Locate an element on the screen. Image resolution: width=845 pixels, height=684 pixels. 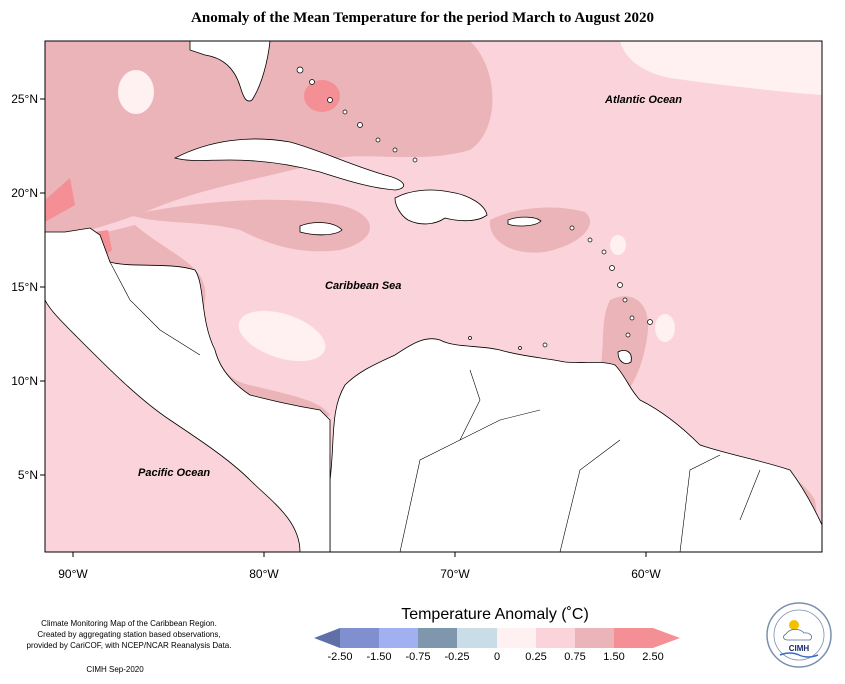
land-cuba is located at coordinates (289, 164).